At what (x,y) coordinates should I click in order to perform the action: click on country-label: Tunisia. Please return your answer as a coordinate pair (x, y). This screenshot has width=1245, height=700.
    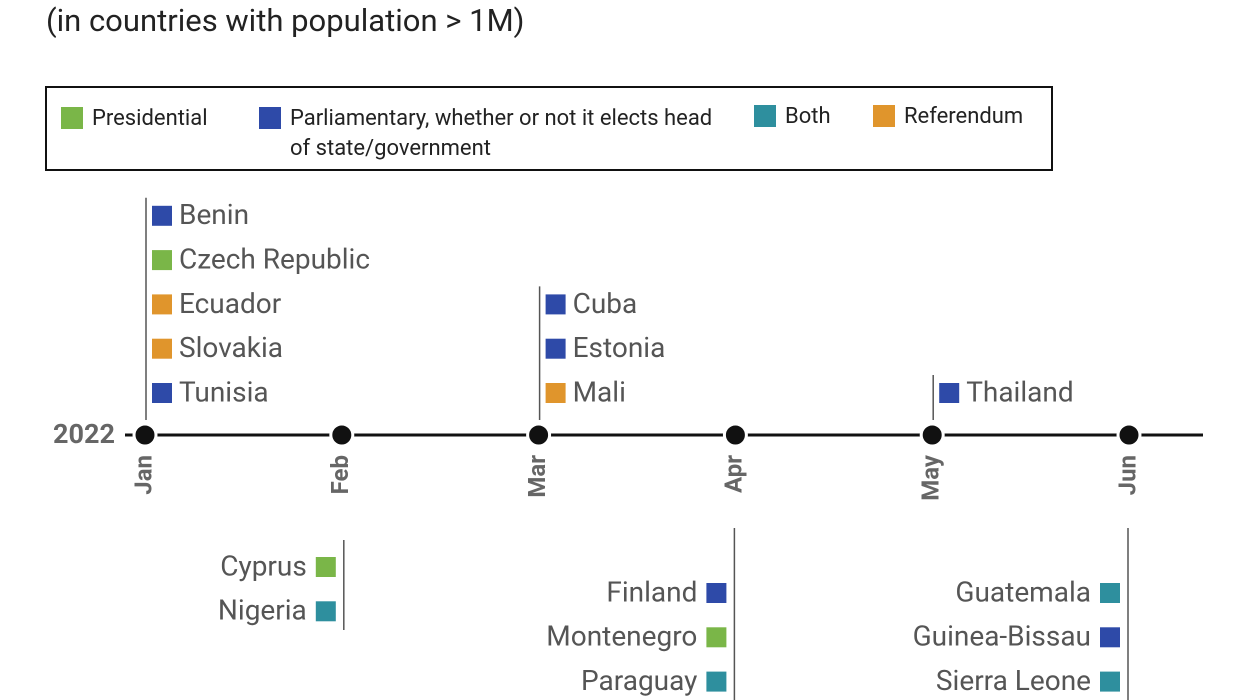
    Looking at the image, I should click on (224, 391).